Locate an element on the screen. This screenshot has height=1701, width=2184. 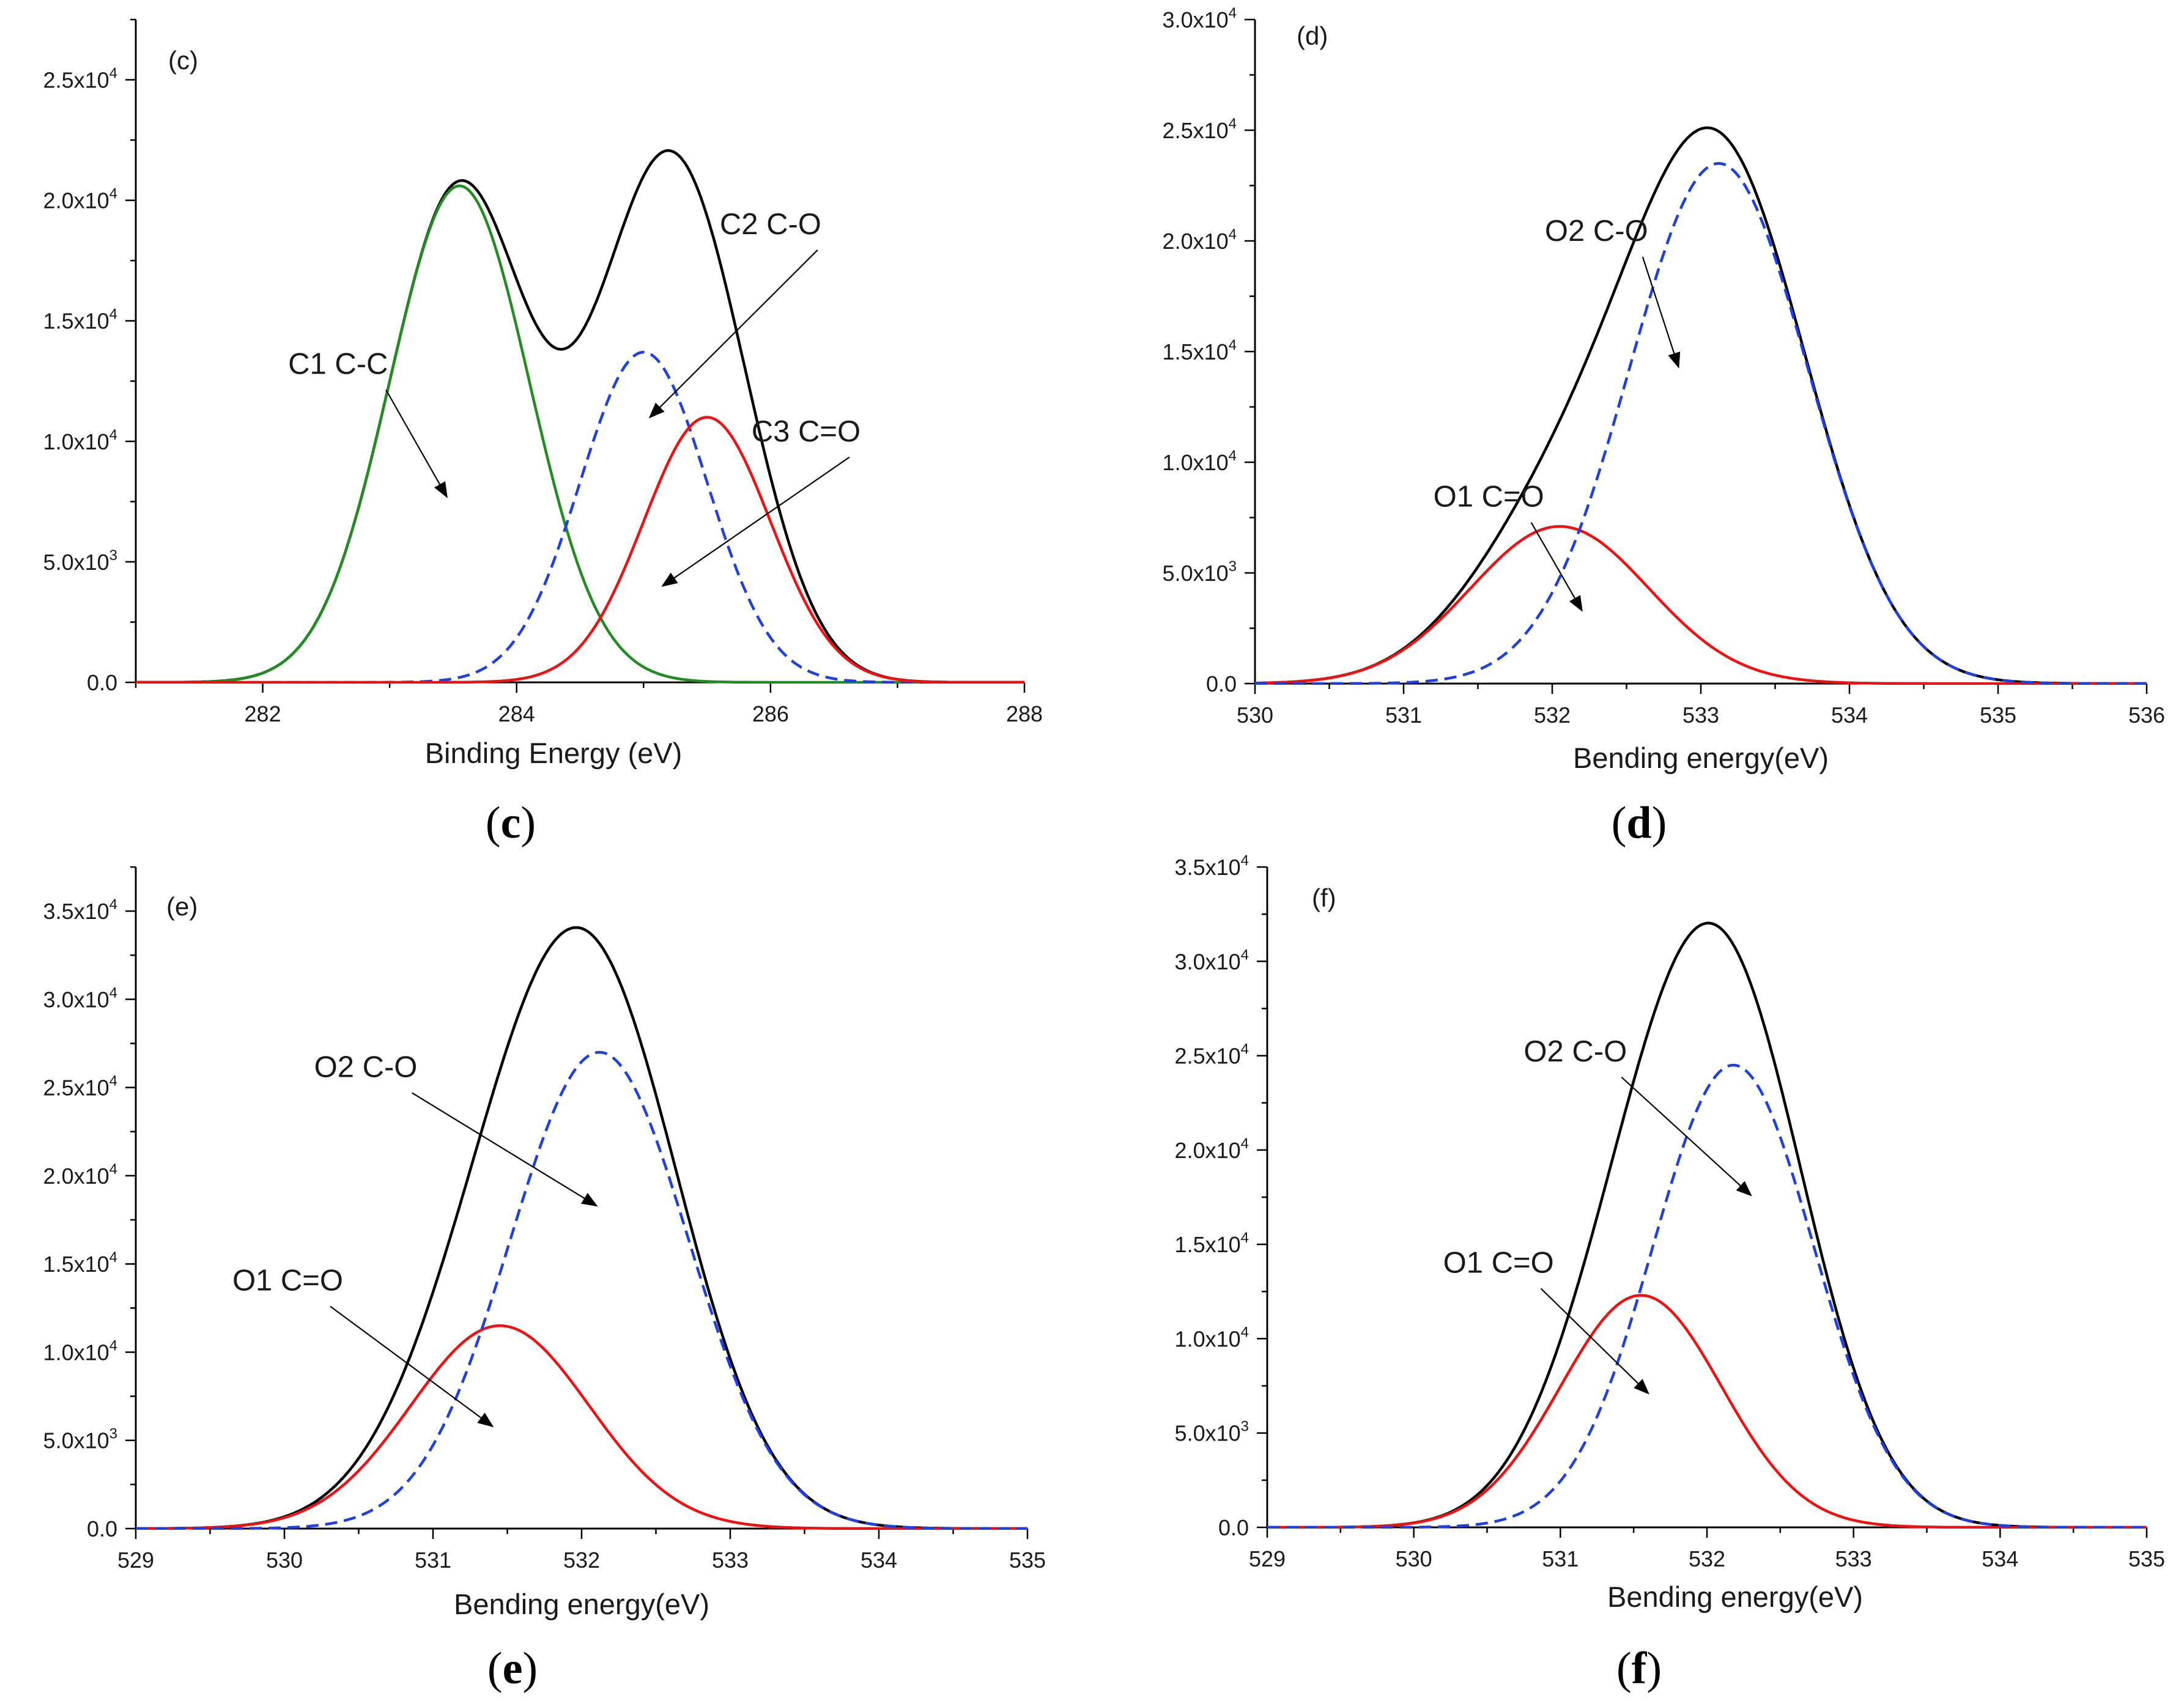
y-tick-mantissa: 1.0x10 is located at coordinates (76, 441).